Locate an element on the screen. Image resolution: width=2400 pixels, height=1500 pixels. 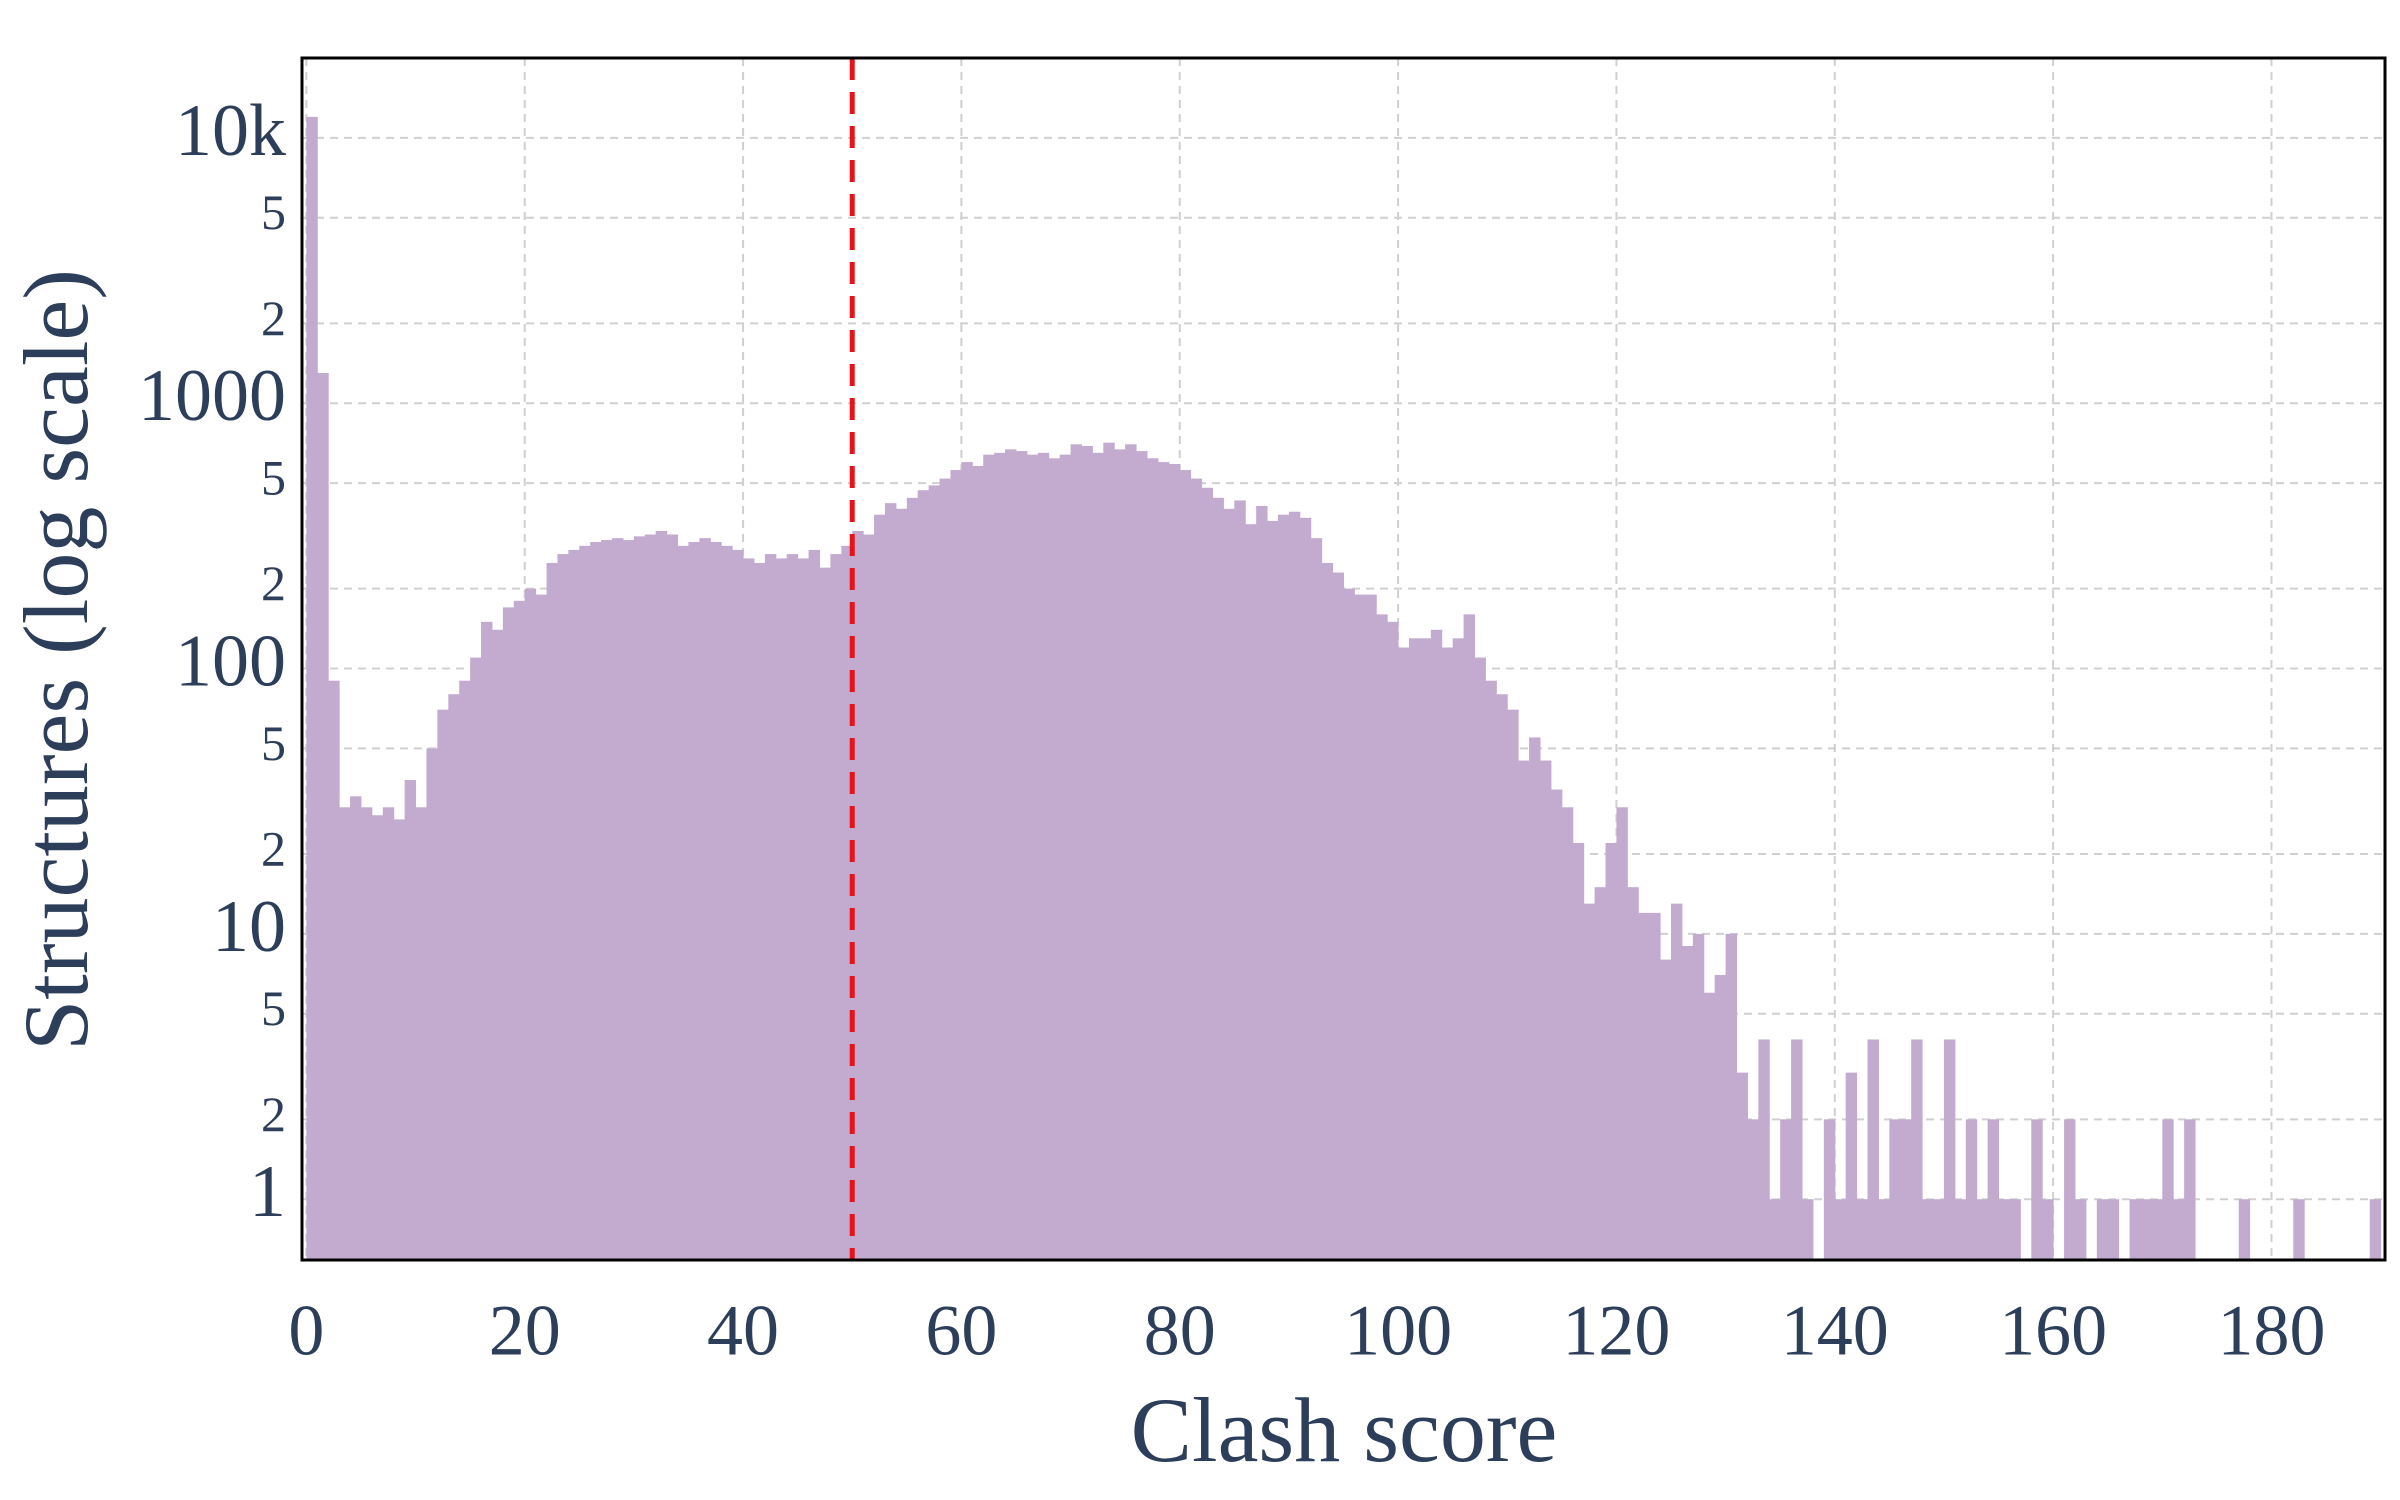
y-tick-label: 100 is located at coordinates (230, 662).